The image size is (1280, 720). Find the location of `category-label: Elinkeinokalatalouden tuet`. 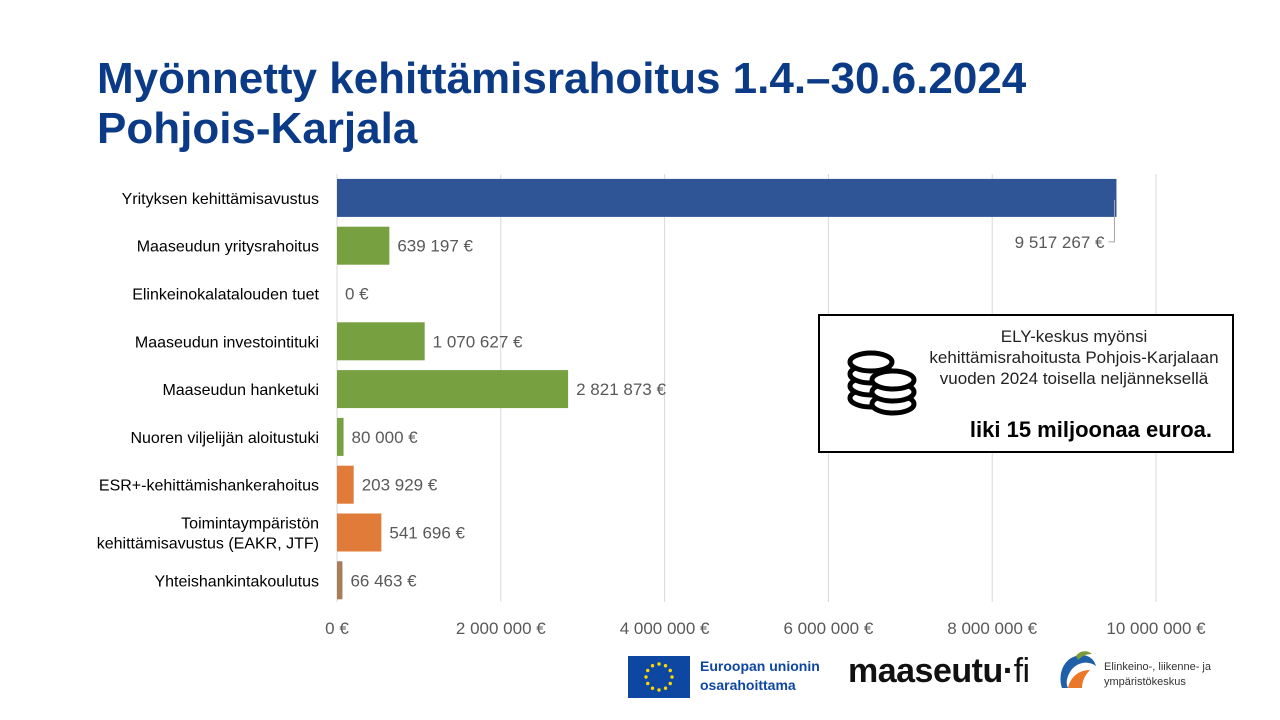

category-label: Elinkeinokalatalouden tuet is located at coordinates (225, 295).